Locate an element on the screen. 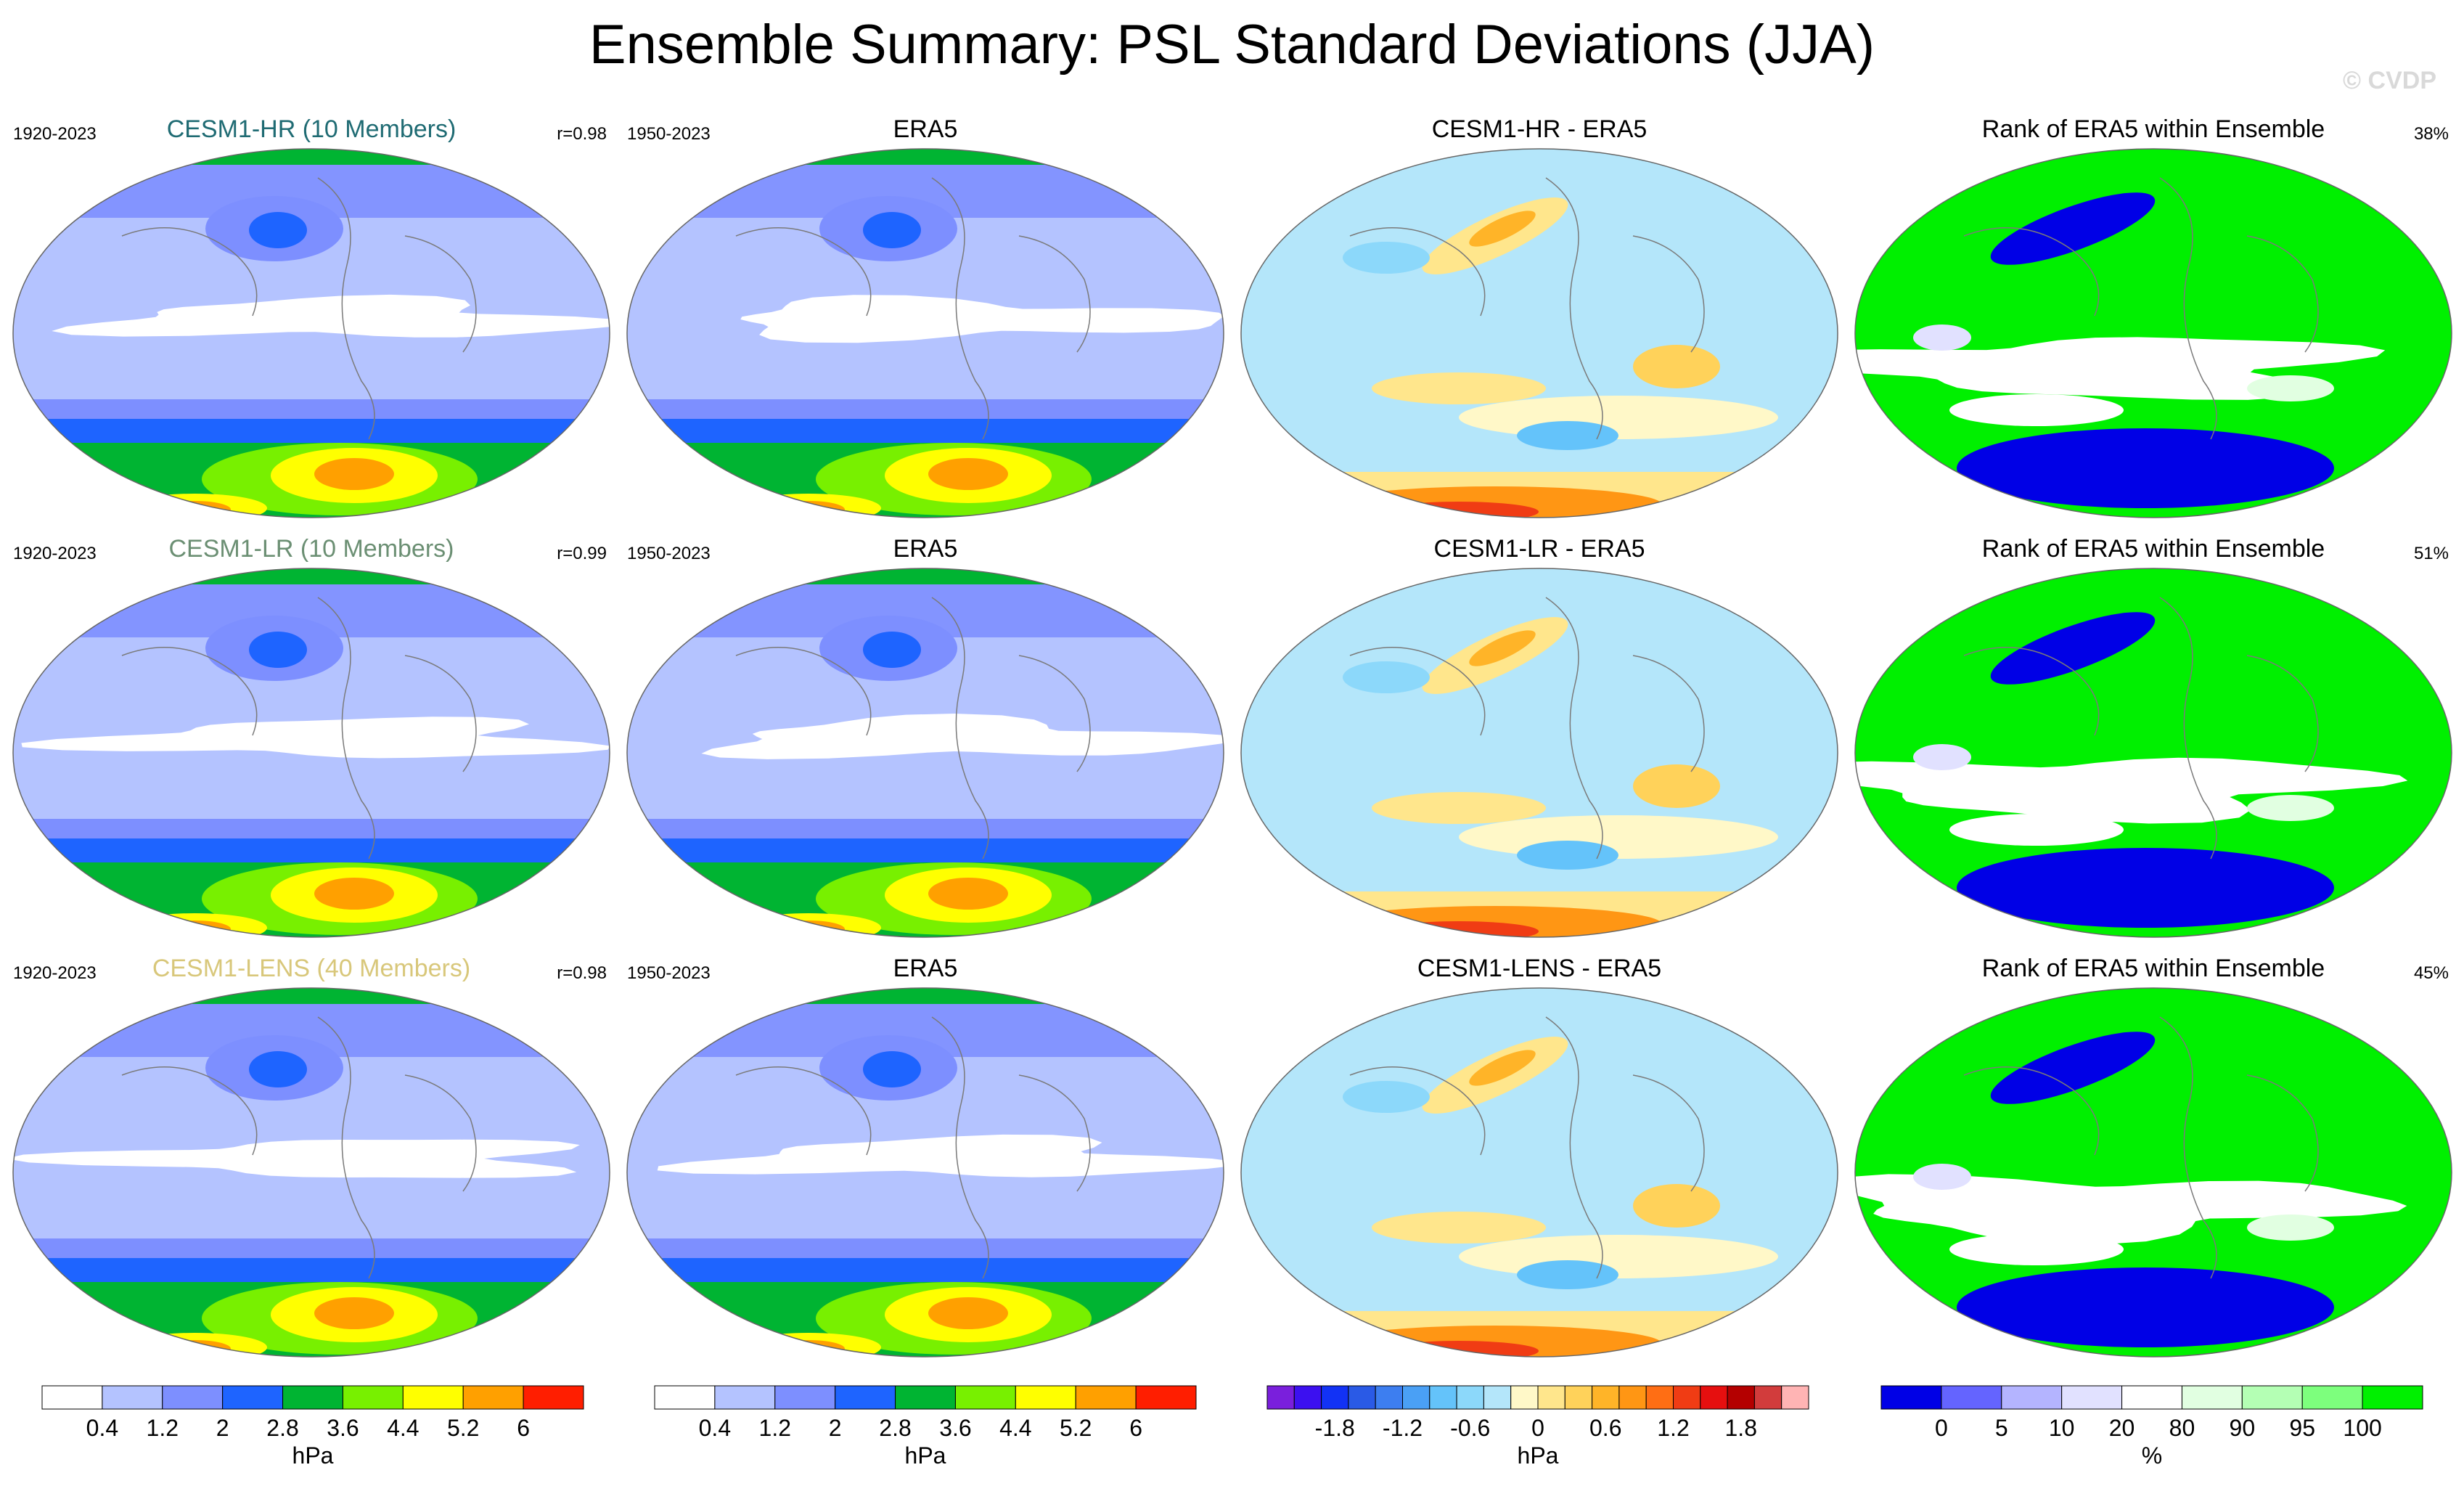 This screenshot has height=1486, width=2464. panel-stat: 51% is located at coordinates (2431, 553).